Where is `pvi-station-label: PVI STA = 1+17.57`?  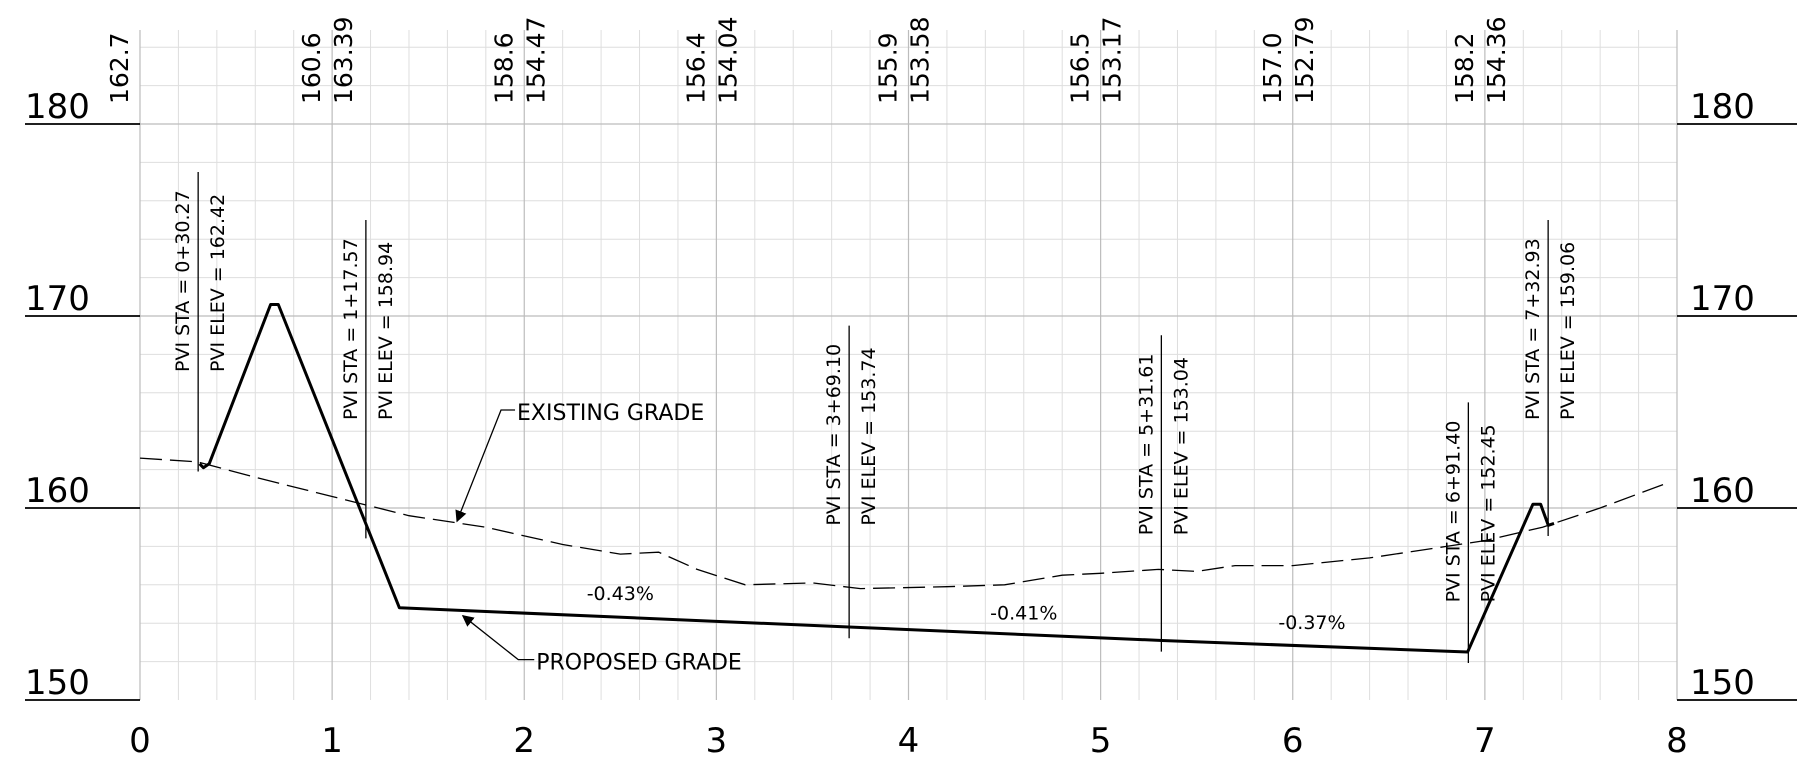
pvi-station-label: PVI STA = 1+17.57 is located at coordinates (351, 329).